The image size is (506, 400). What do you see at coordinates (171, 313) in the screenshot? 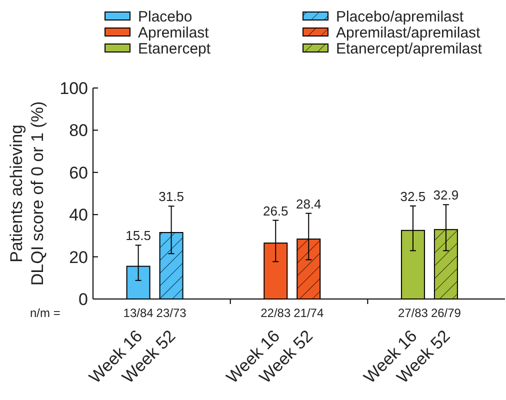
I see `text: 23/73` at bounding box center [171, 313].